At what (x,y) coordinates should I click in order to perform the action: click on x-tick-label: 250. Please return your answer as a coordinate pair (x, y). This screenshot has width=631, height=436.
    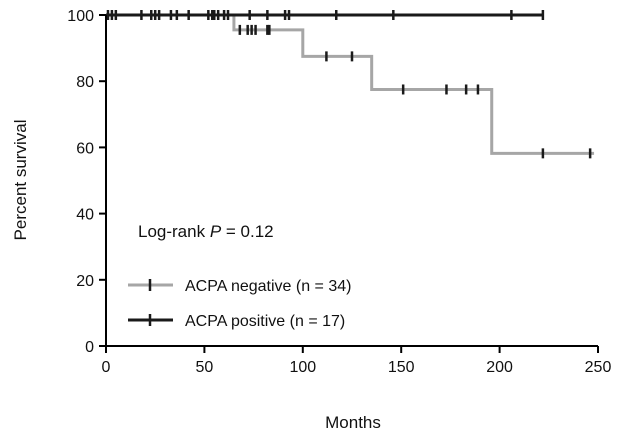
    Looking at the image, I should click on (598, 367).